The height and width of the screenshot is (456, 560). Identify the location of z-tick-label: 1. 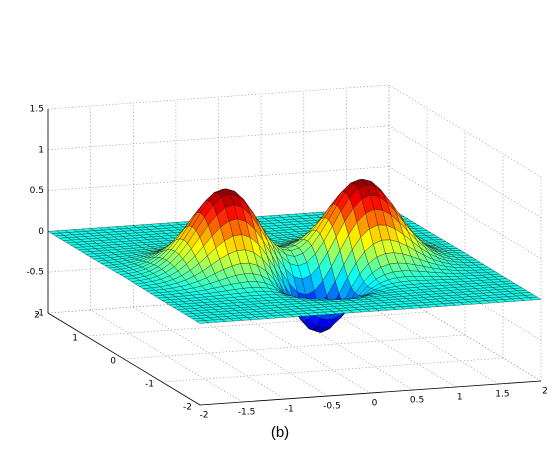
(41, 150).